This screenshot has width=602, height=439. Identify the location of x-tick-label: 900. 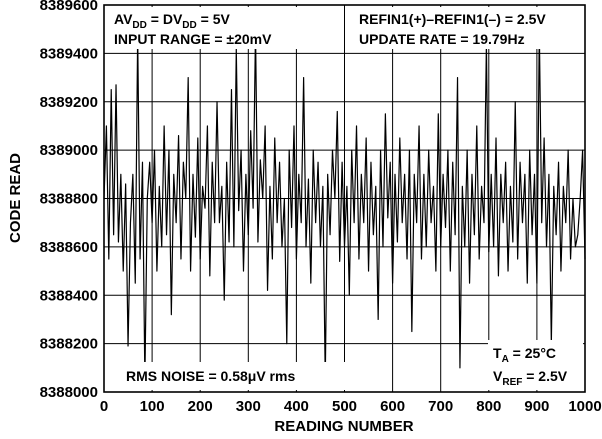
(536, 406).